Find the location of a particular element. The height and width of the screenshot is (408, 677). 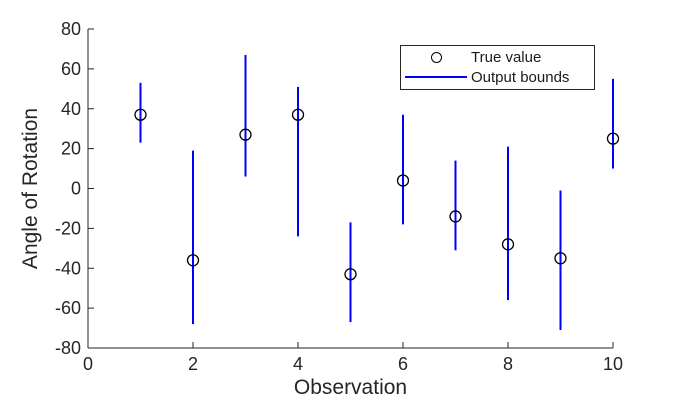

y-tick-label: -40 is located at coordinates (68, 268).